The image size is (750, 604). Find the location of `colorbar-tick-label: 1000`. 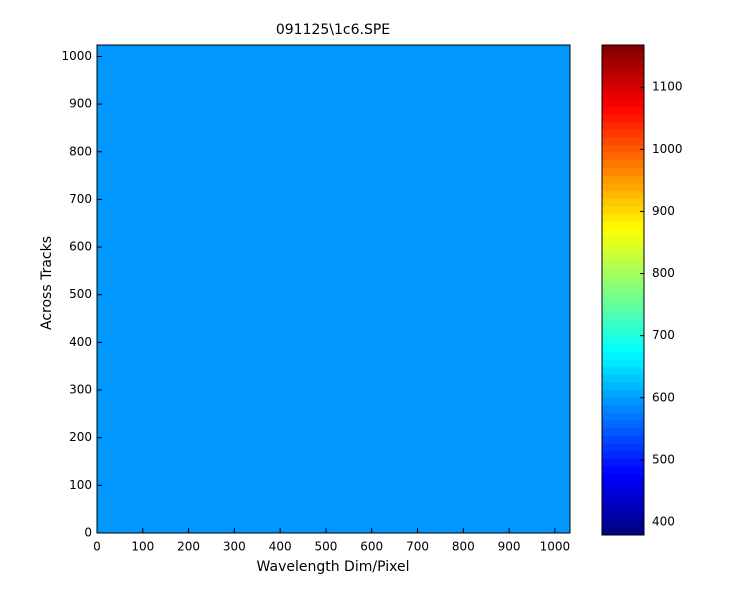

colorbar-tick-label: 1000 is located at coordinates (667, 149).